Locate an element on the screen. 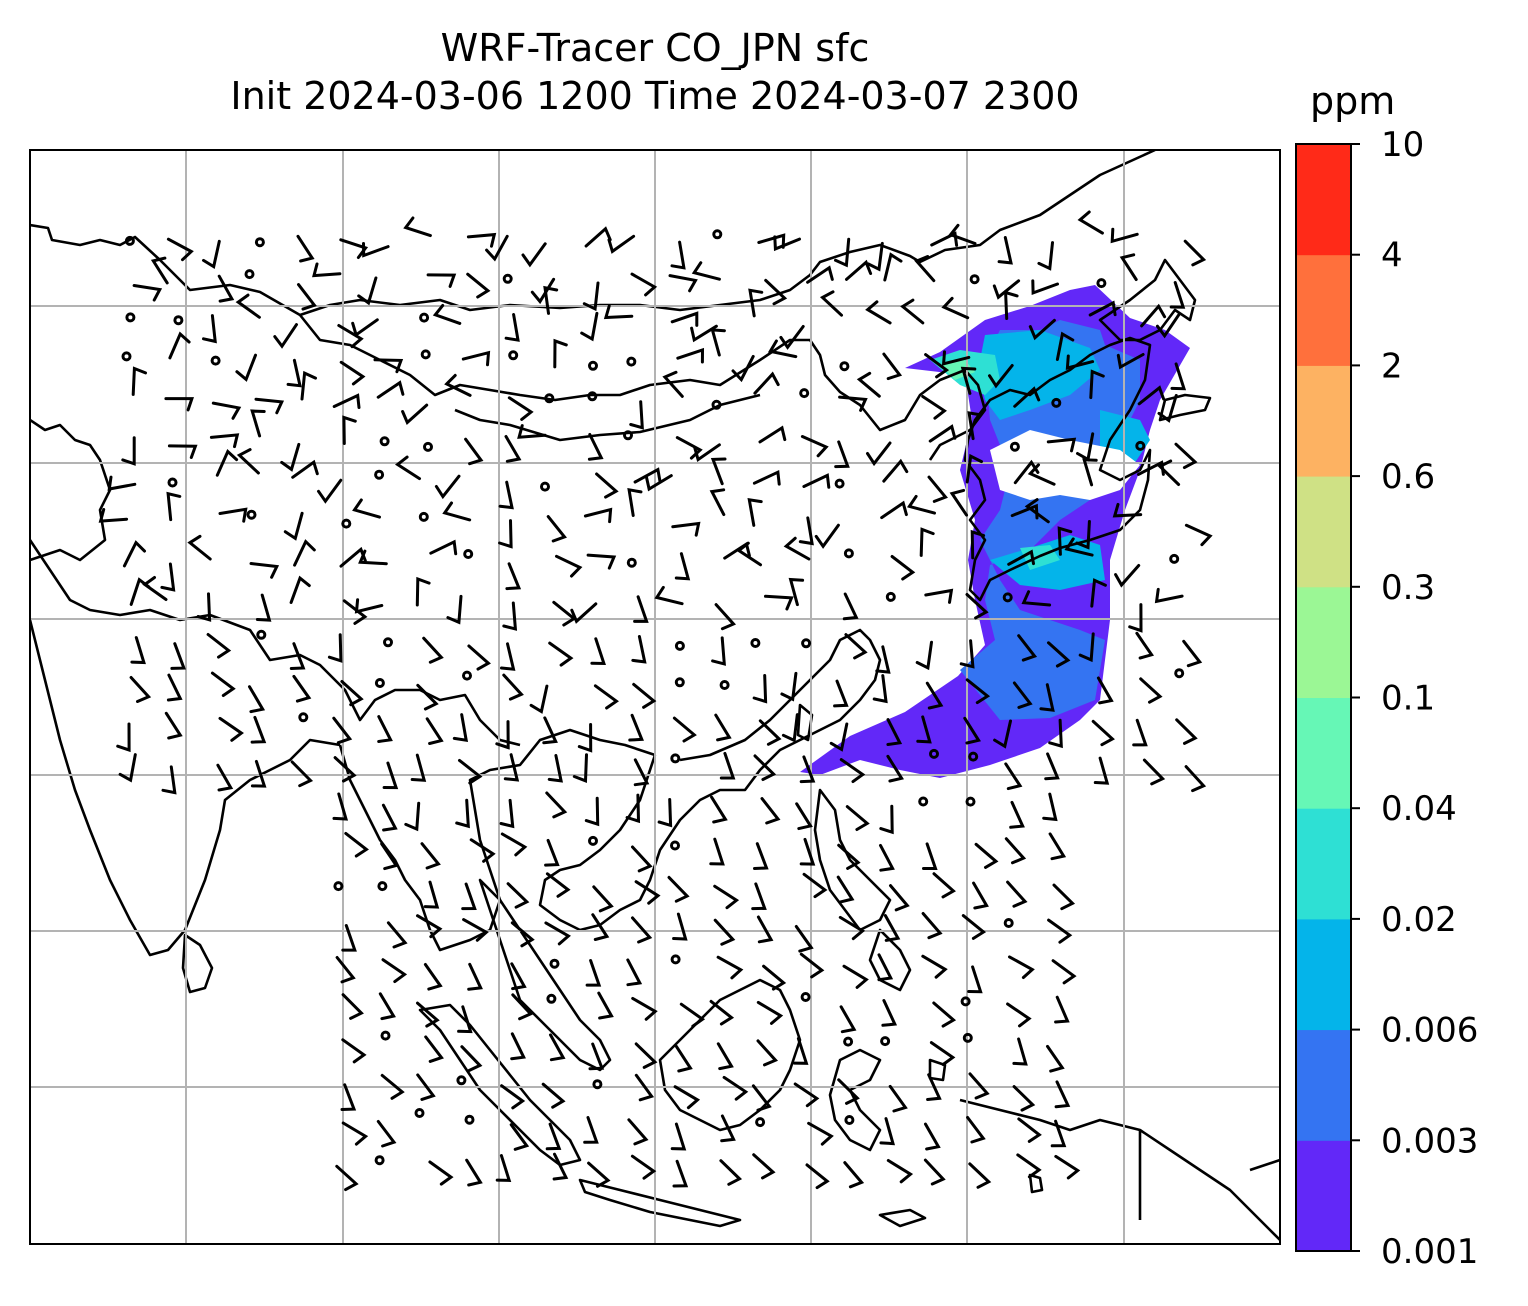 The height and width of the screenshot is (1306, 1528). sri-lanka is located at coordinates (197, 963).